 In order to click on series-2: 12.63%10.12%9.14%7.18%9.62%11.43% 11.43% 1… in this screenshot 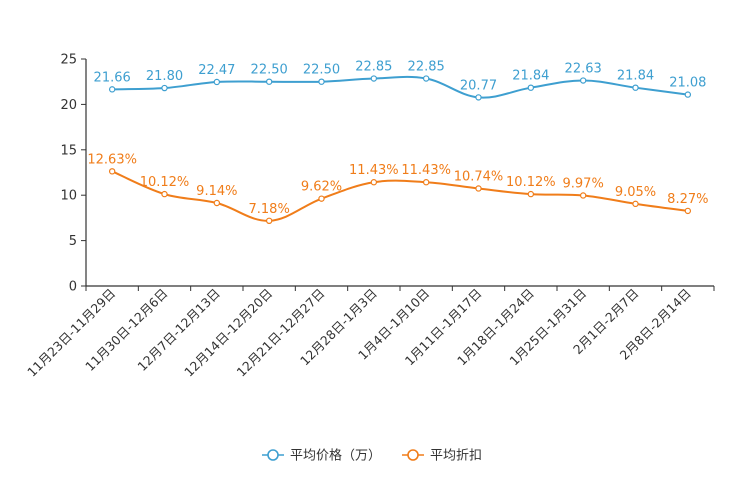, I will do `click(397, 188)`.